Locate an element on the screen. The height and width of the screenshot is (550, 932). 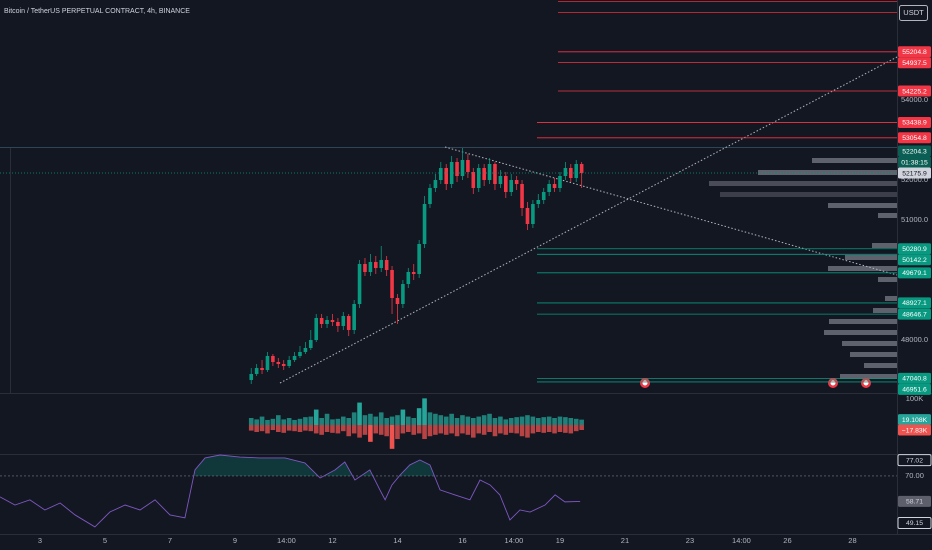
countdown-label: 01:38:15 is located at coordinates (914, 162).